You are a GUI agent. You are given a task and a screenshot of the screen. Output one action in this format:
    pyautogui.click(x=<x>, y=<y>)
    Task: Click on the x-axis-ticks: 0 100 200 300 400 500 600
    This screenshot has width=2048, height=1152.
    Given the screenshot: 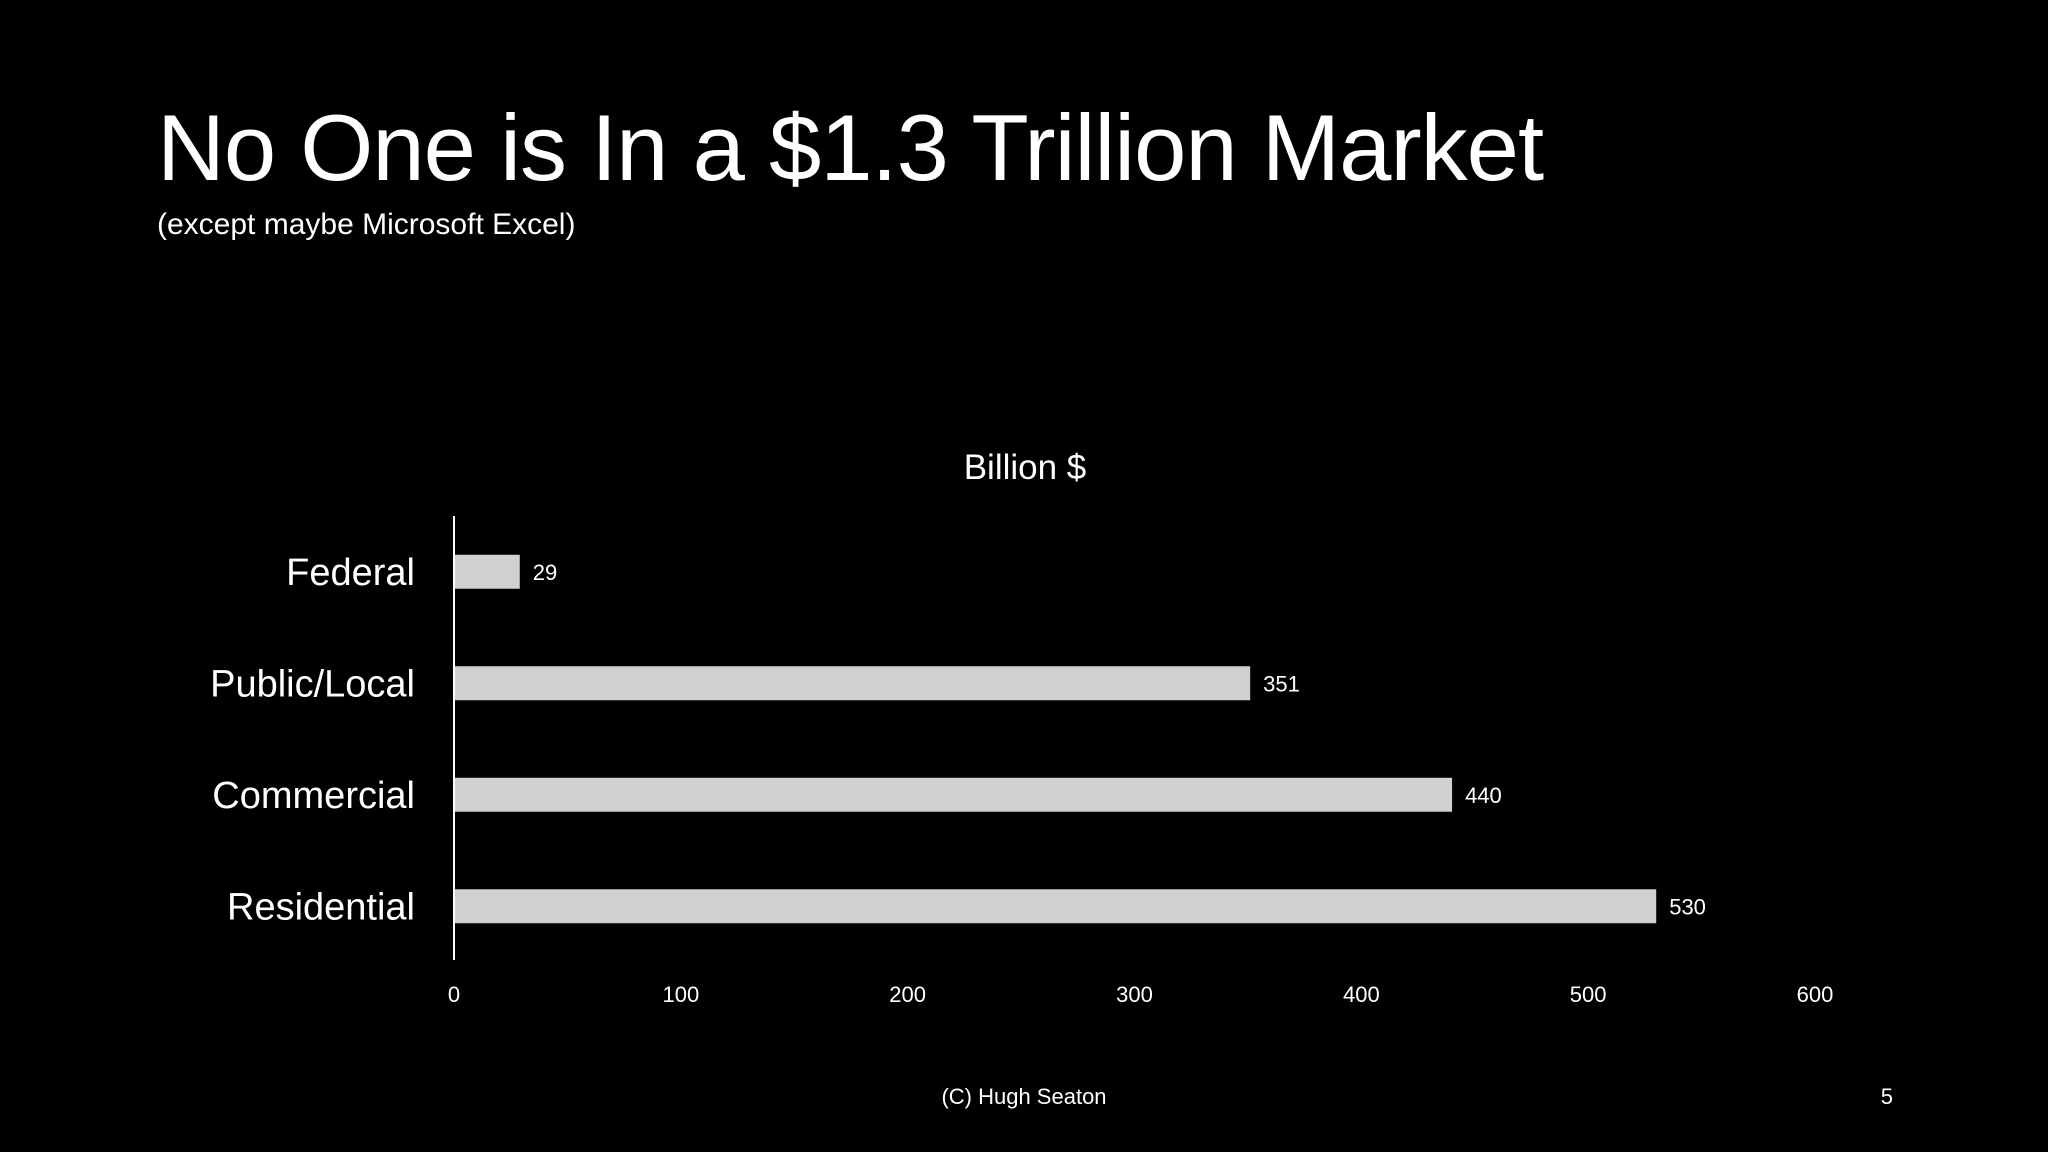 What is the action you would take?
    pyautogui.click(x=1140, y=994)
    